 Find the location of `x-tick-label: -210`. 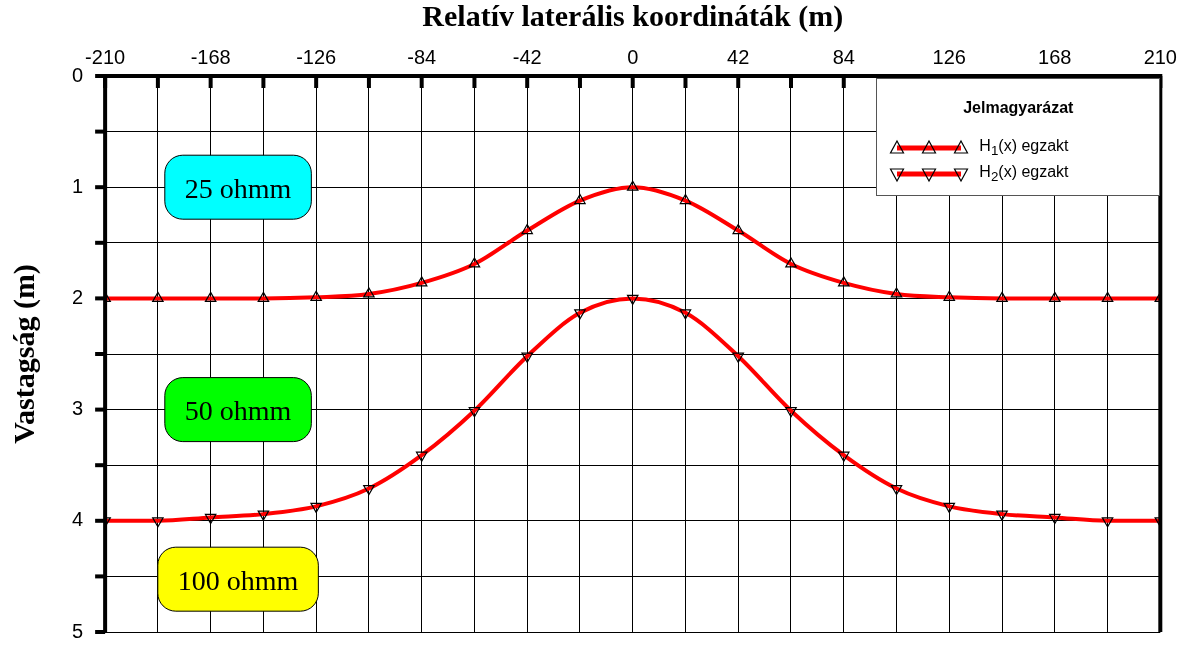

x-tick-label: -210 is located at coordinates (105, 56).